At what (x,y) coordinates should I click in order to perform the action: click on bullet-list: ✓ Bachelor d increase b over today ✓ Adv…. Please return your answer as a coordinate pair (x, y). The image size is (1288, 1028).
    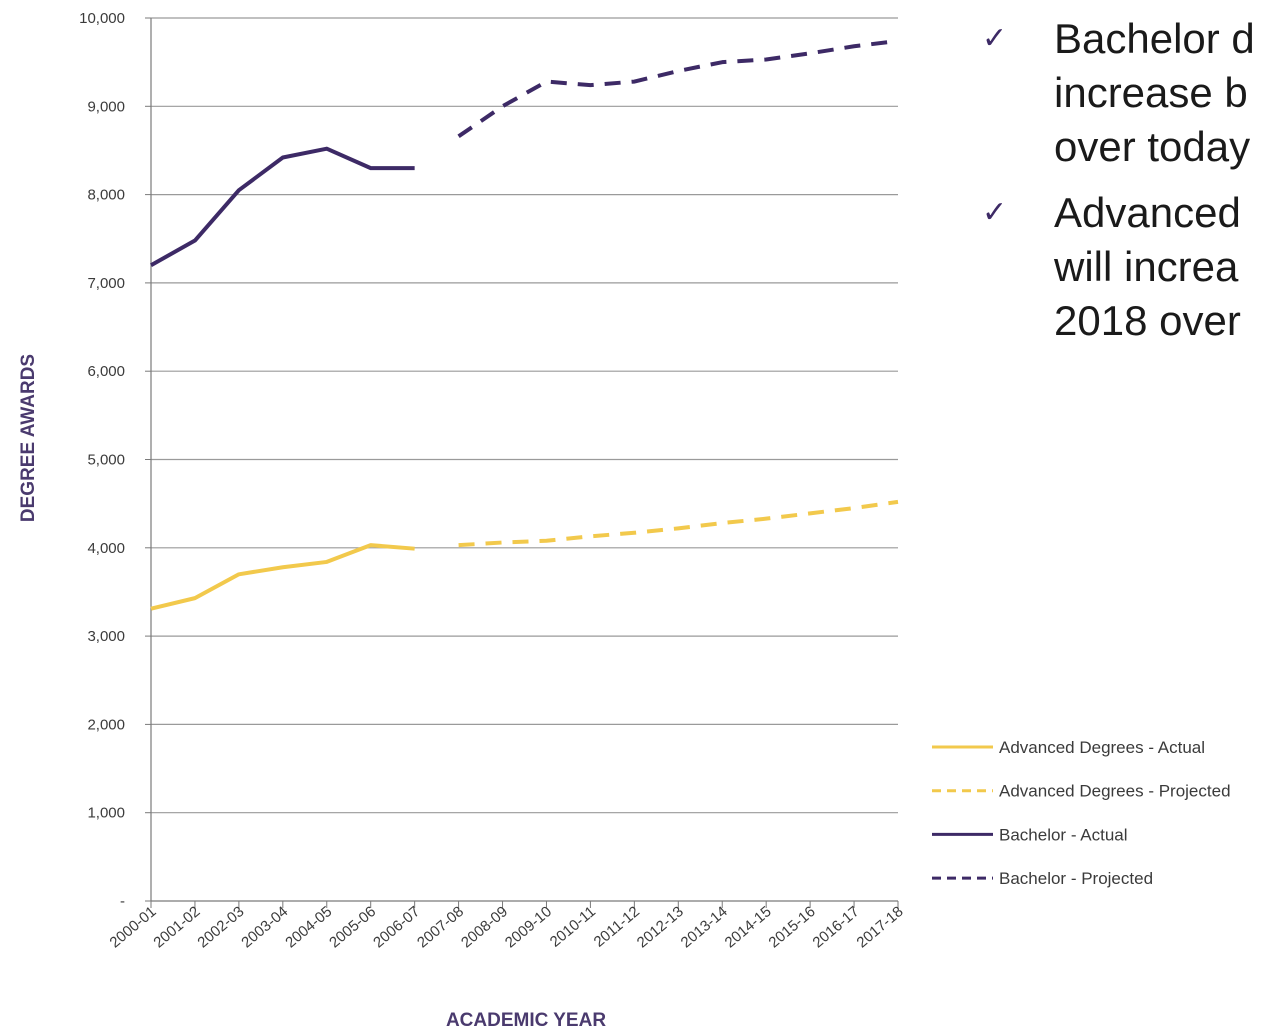
    Looking at the image, I should click on (1135, 186).